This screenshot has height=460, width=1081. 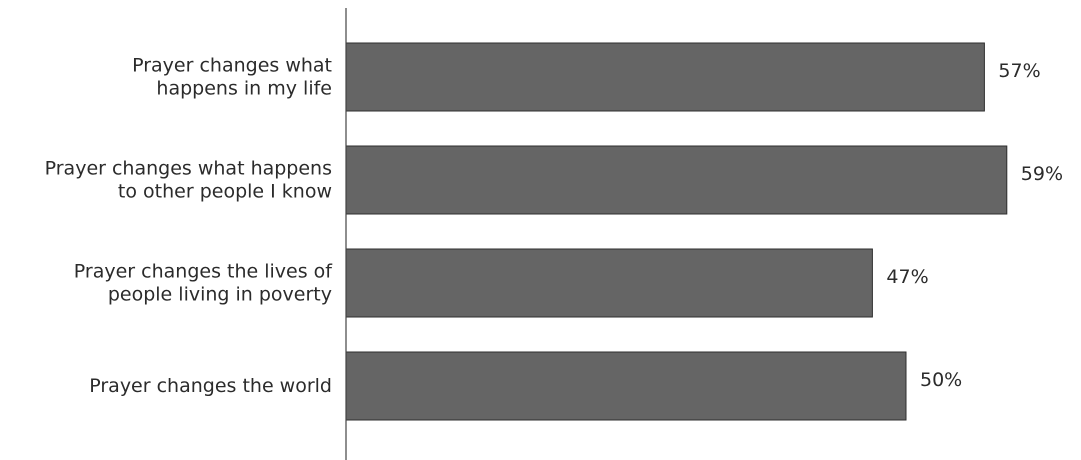 I want to click on category-label-line: Prayer changes the world, so click(x=210, y=386).